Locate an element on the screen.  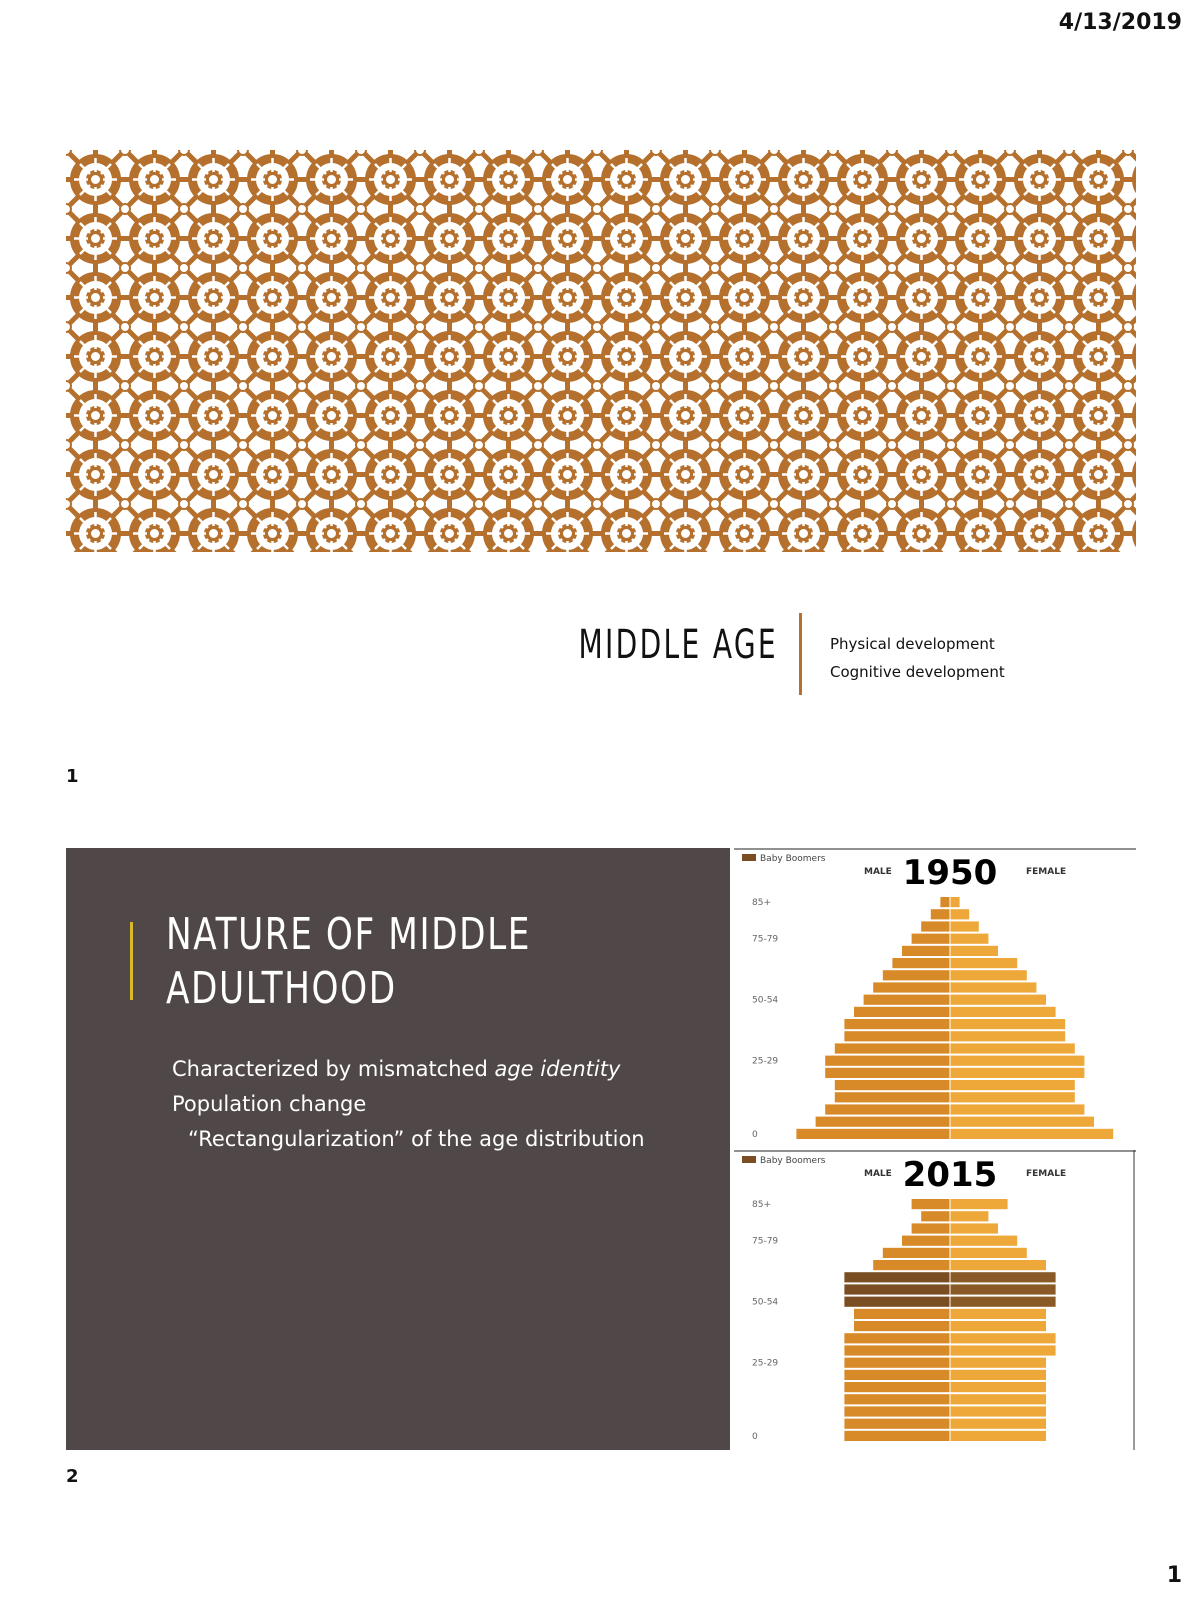
page-number: 1 is located at coordinates (1174, 1575).